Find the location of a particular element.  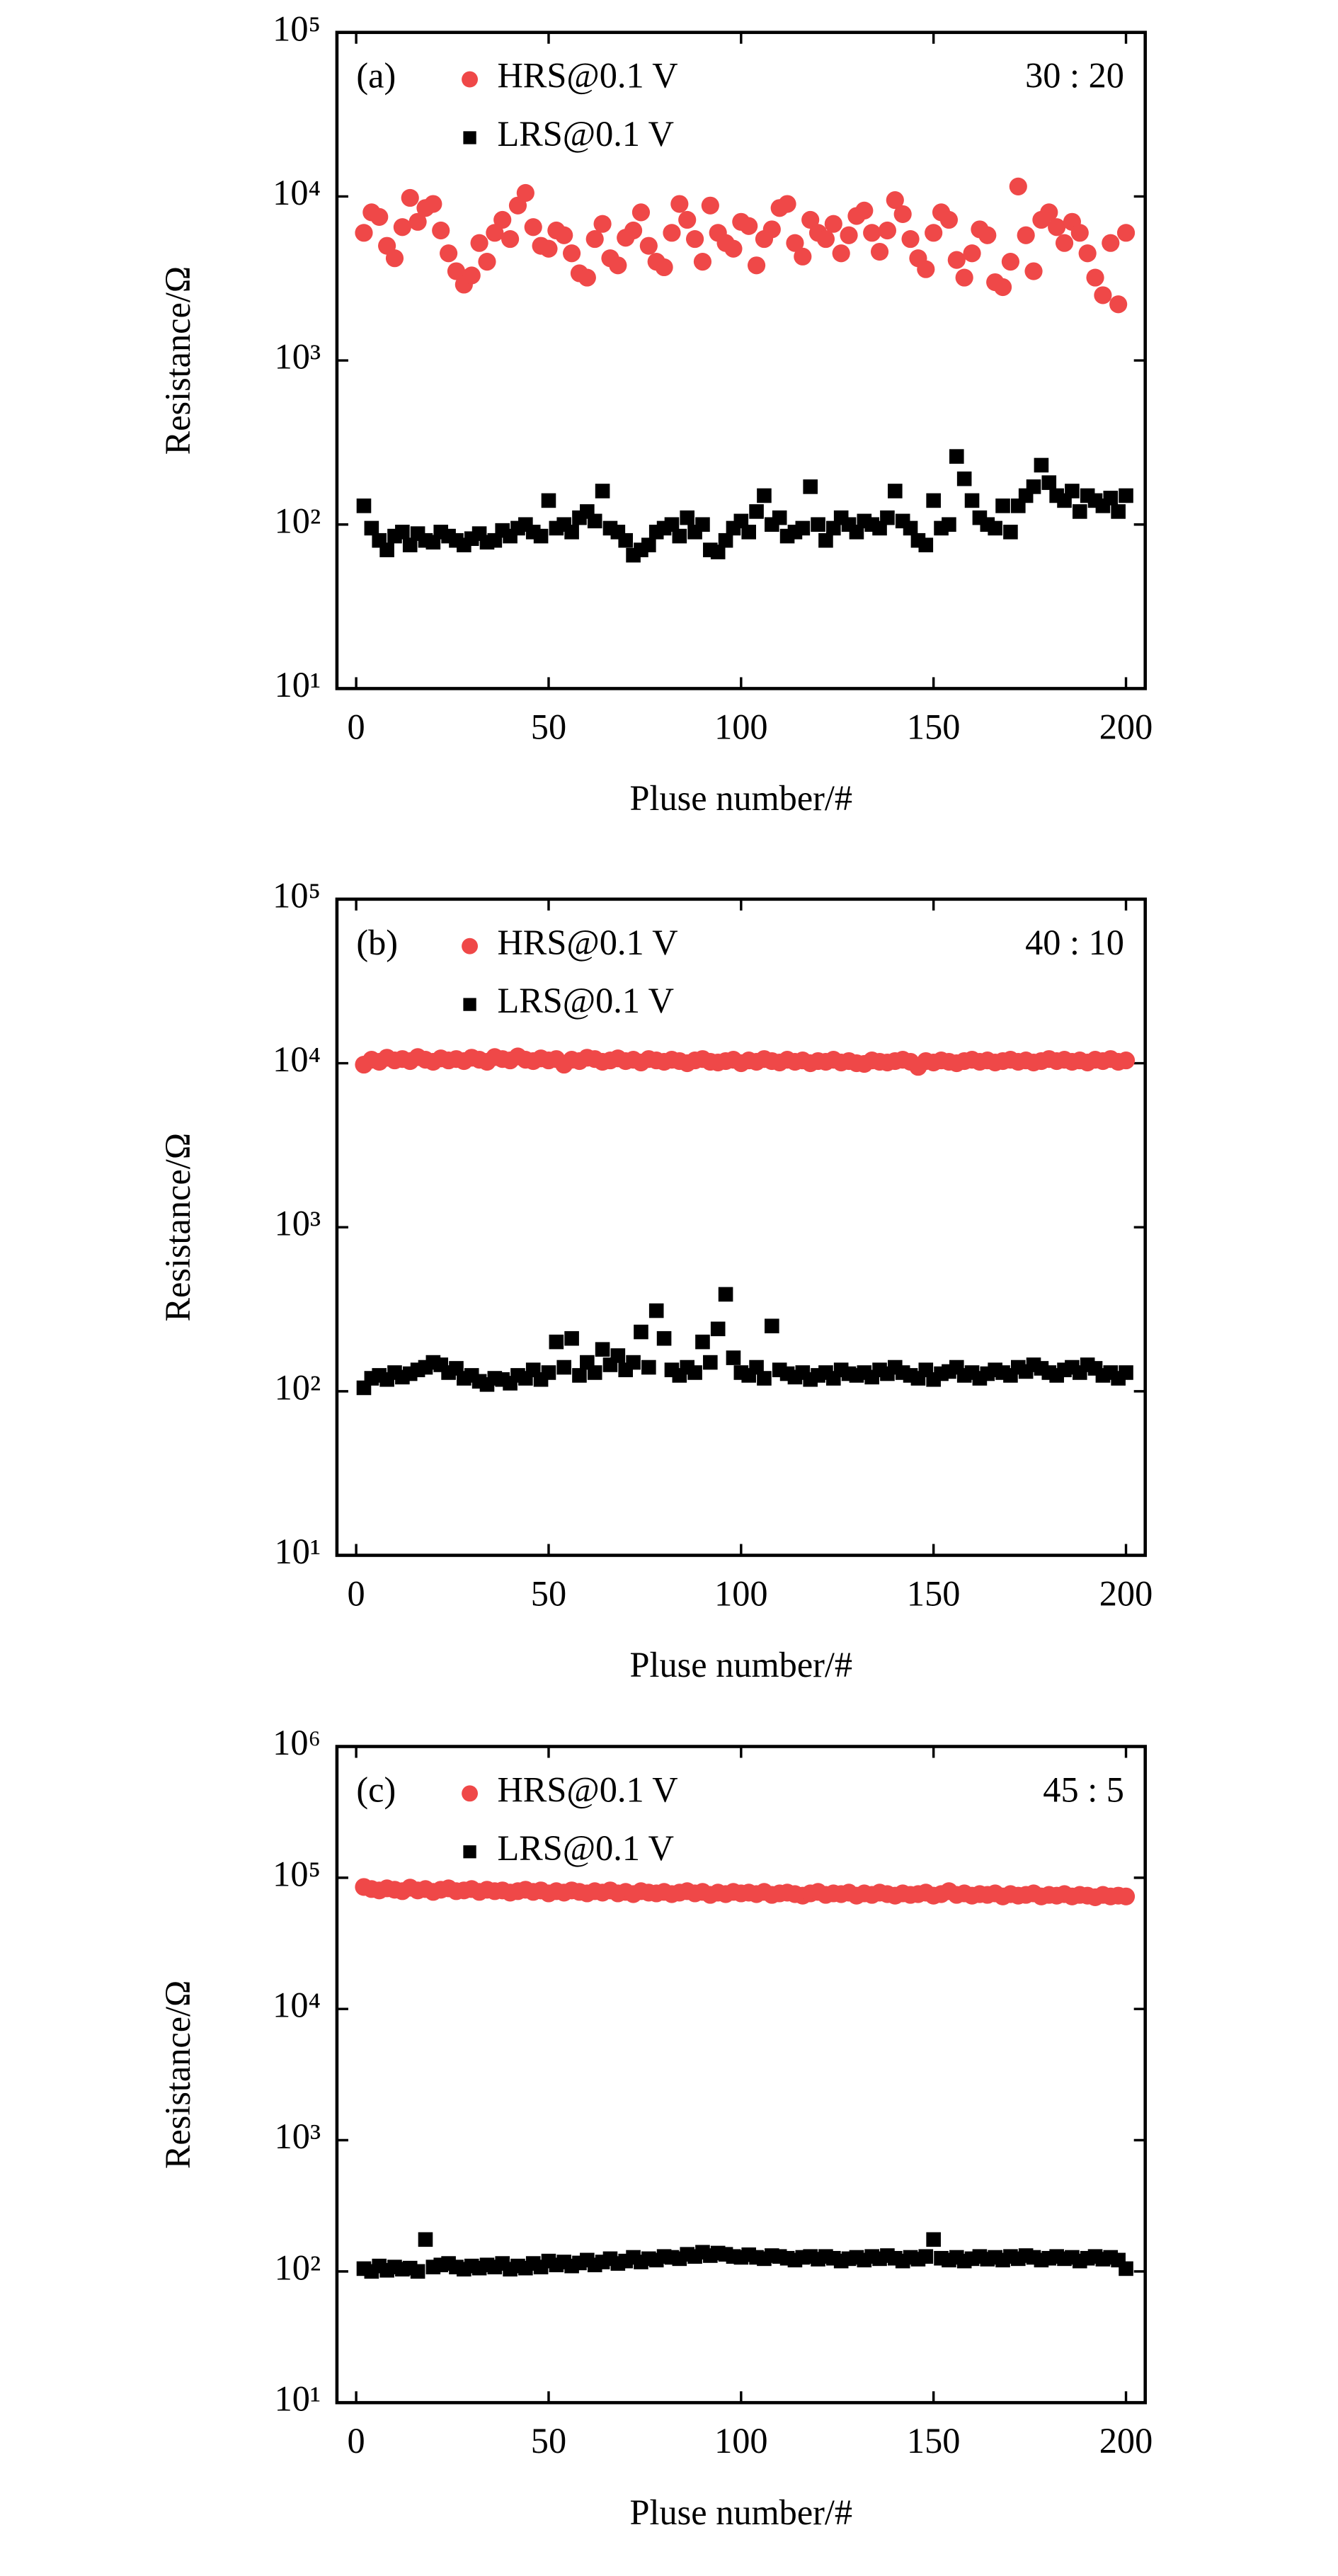

x-tick-label: 200 is located at coordinates (1126, 1594).